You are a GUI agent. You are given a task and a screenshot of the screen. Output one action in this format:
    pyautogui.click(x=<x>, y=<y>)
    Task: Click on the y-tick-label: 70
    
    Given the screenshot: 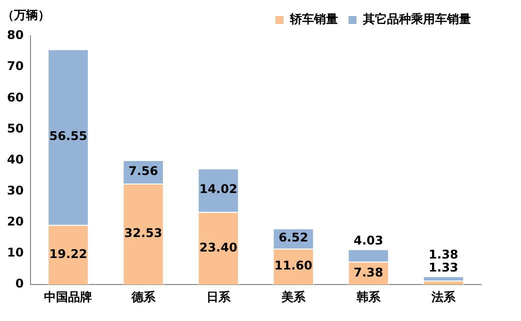 What is the action you would take?
    pyautogui.click(x=15, y=66)
    